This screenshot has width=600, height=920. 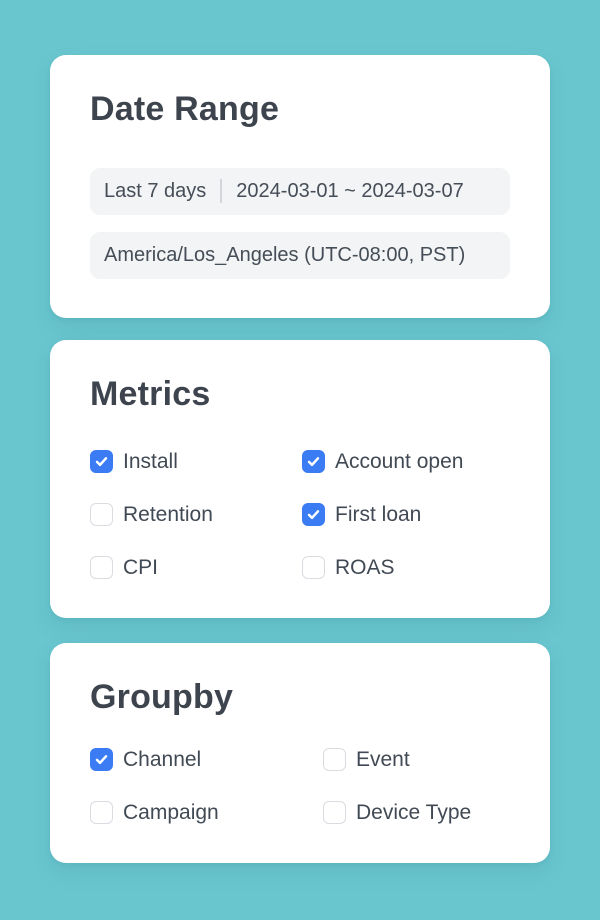 What do you see at coordinates (365, 567) in the screenshot?
I see `option-label: ROAS` at bounding box center [365, 567].